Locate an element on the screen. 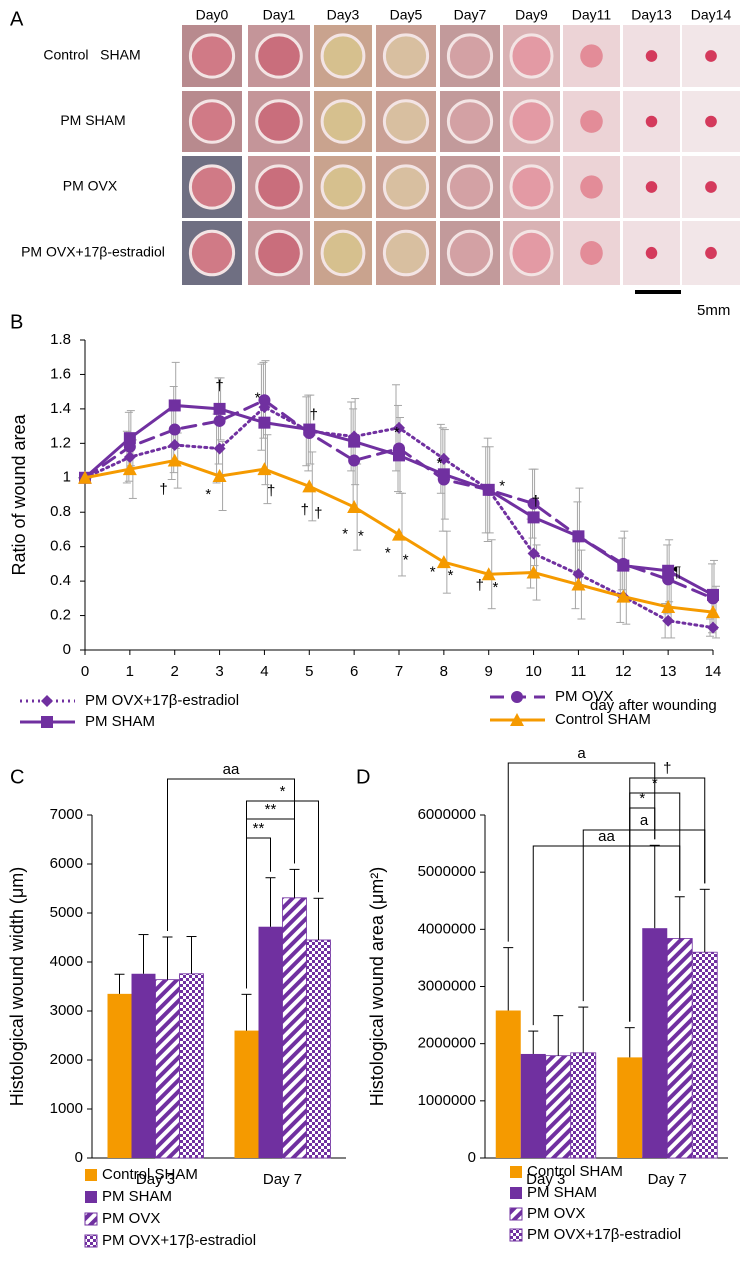 The height and width of the screenshot is (1281, 755). y-tick-label: 5000 is located at coordinates (66, 912).